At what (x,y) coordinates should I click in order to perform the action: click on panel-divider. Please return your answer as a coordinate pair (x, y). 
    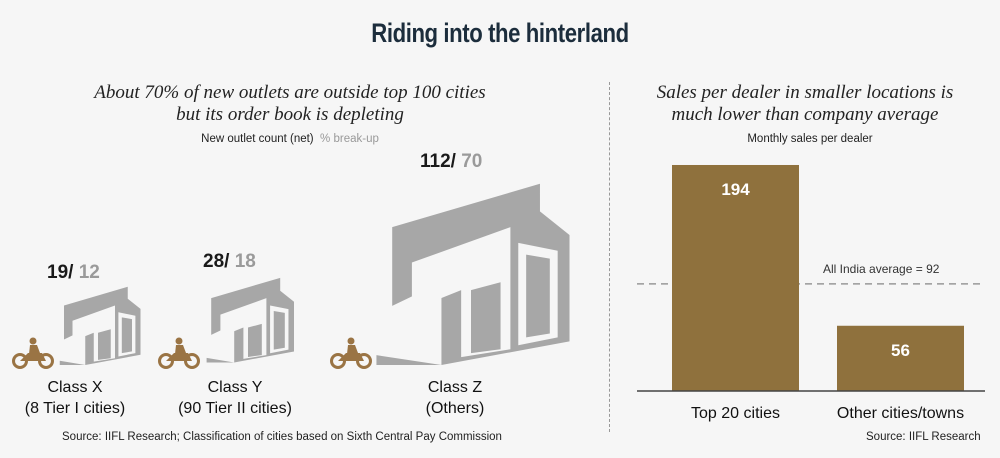
    Looking at the image, I should click on (609, 257).